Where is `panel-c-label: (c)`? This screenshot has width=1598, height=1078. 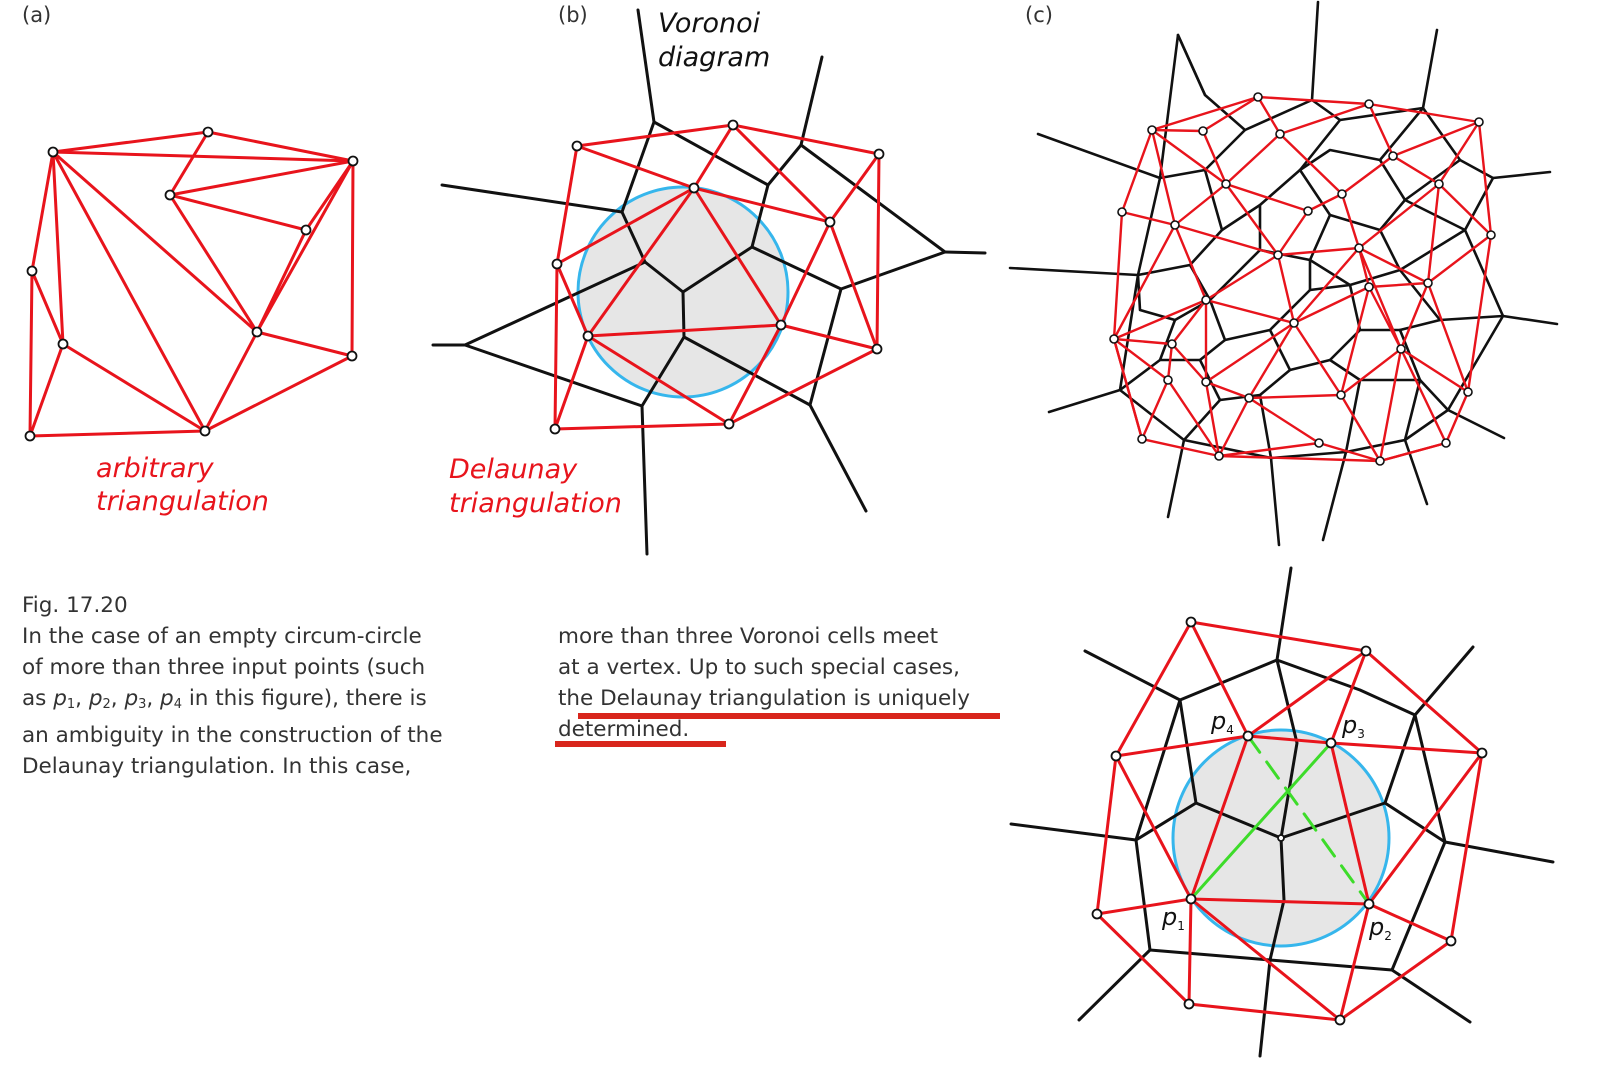
panel-c-label: (c) is located at coordinates (1039, 15).